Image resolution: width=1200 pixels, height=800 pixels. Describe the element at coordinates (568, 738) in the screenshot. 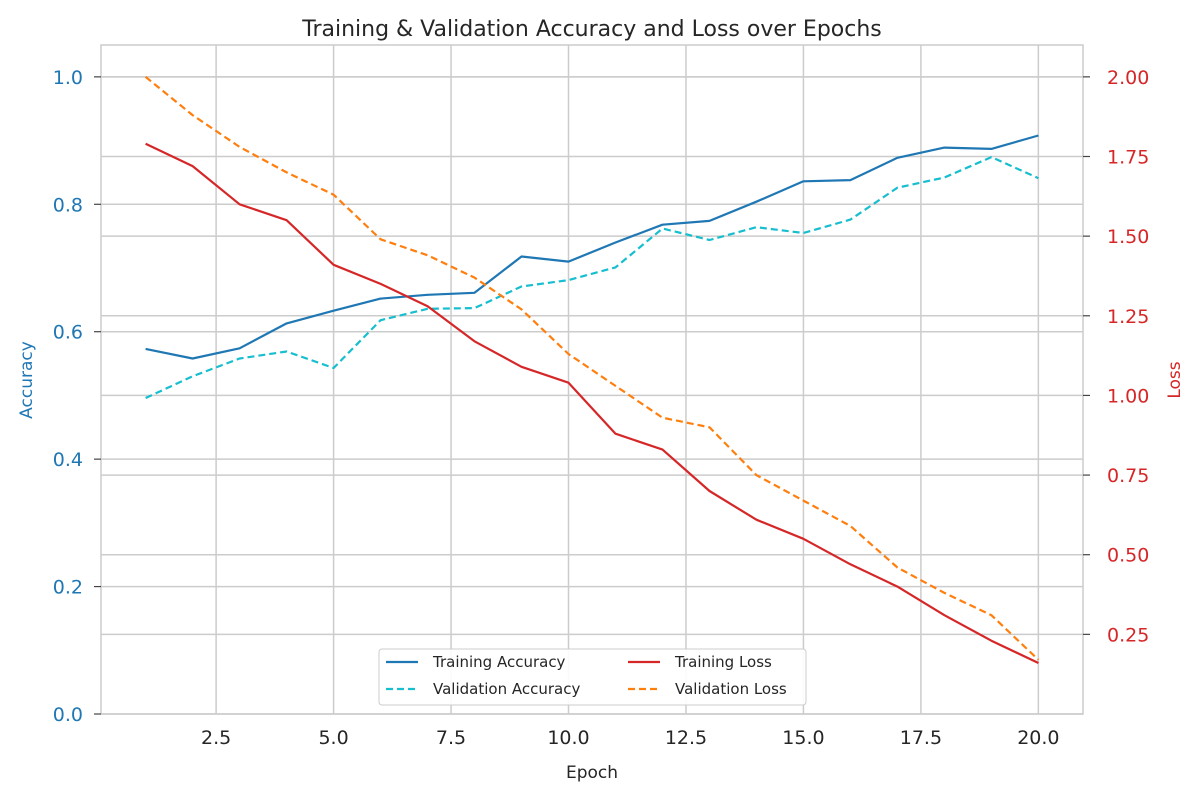

I see `x-tick-label: 10.0` at that location.